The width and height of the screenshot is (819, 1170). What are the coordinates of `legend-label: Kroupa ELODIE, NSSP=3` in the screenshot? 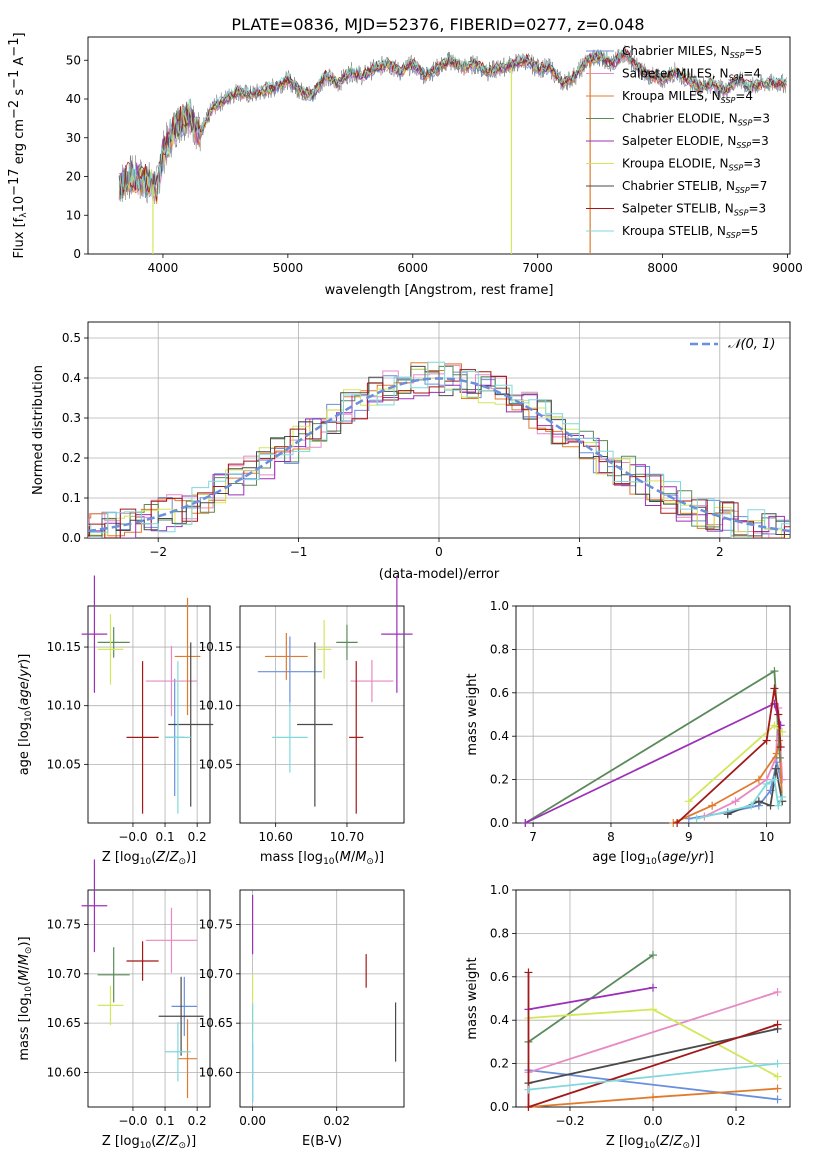 It's located at (691, 165).